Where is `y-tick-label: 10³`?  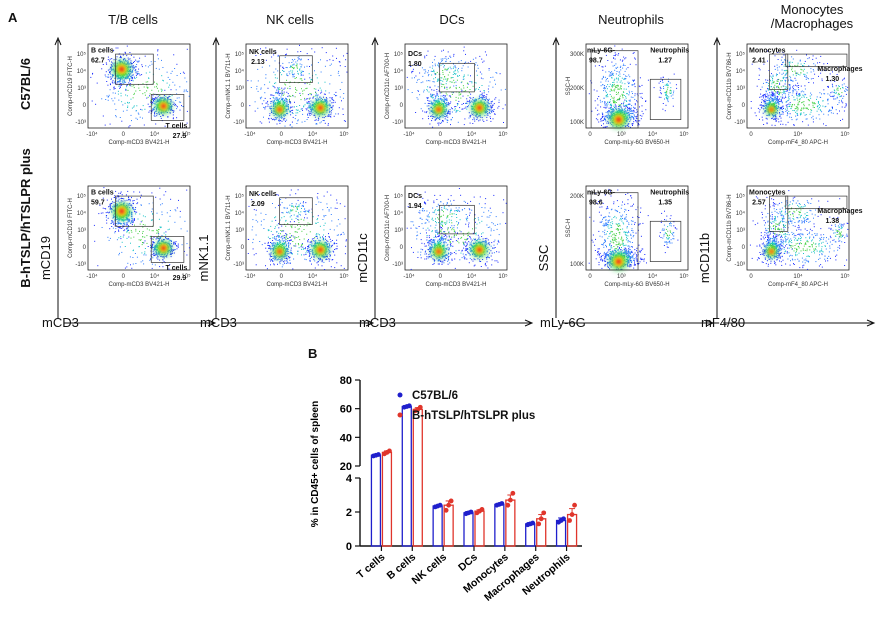 y-tick-label: 10³ is located at coordinates (239, 89).